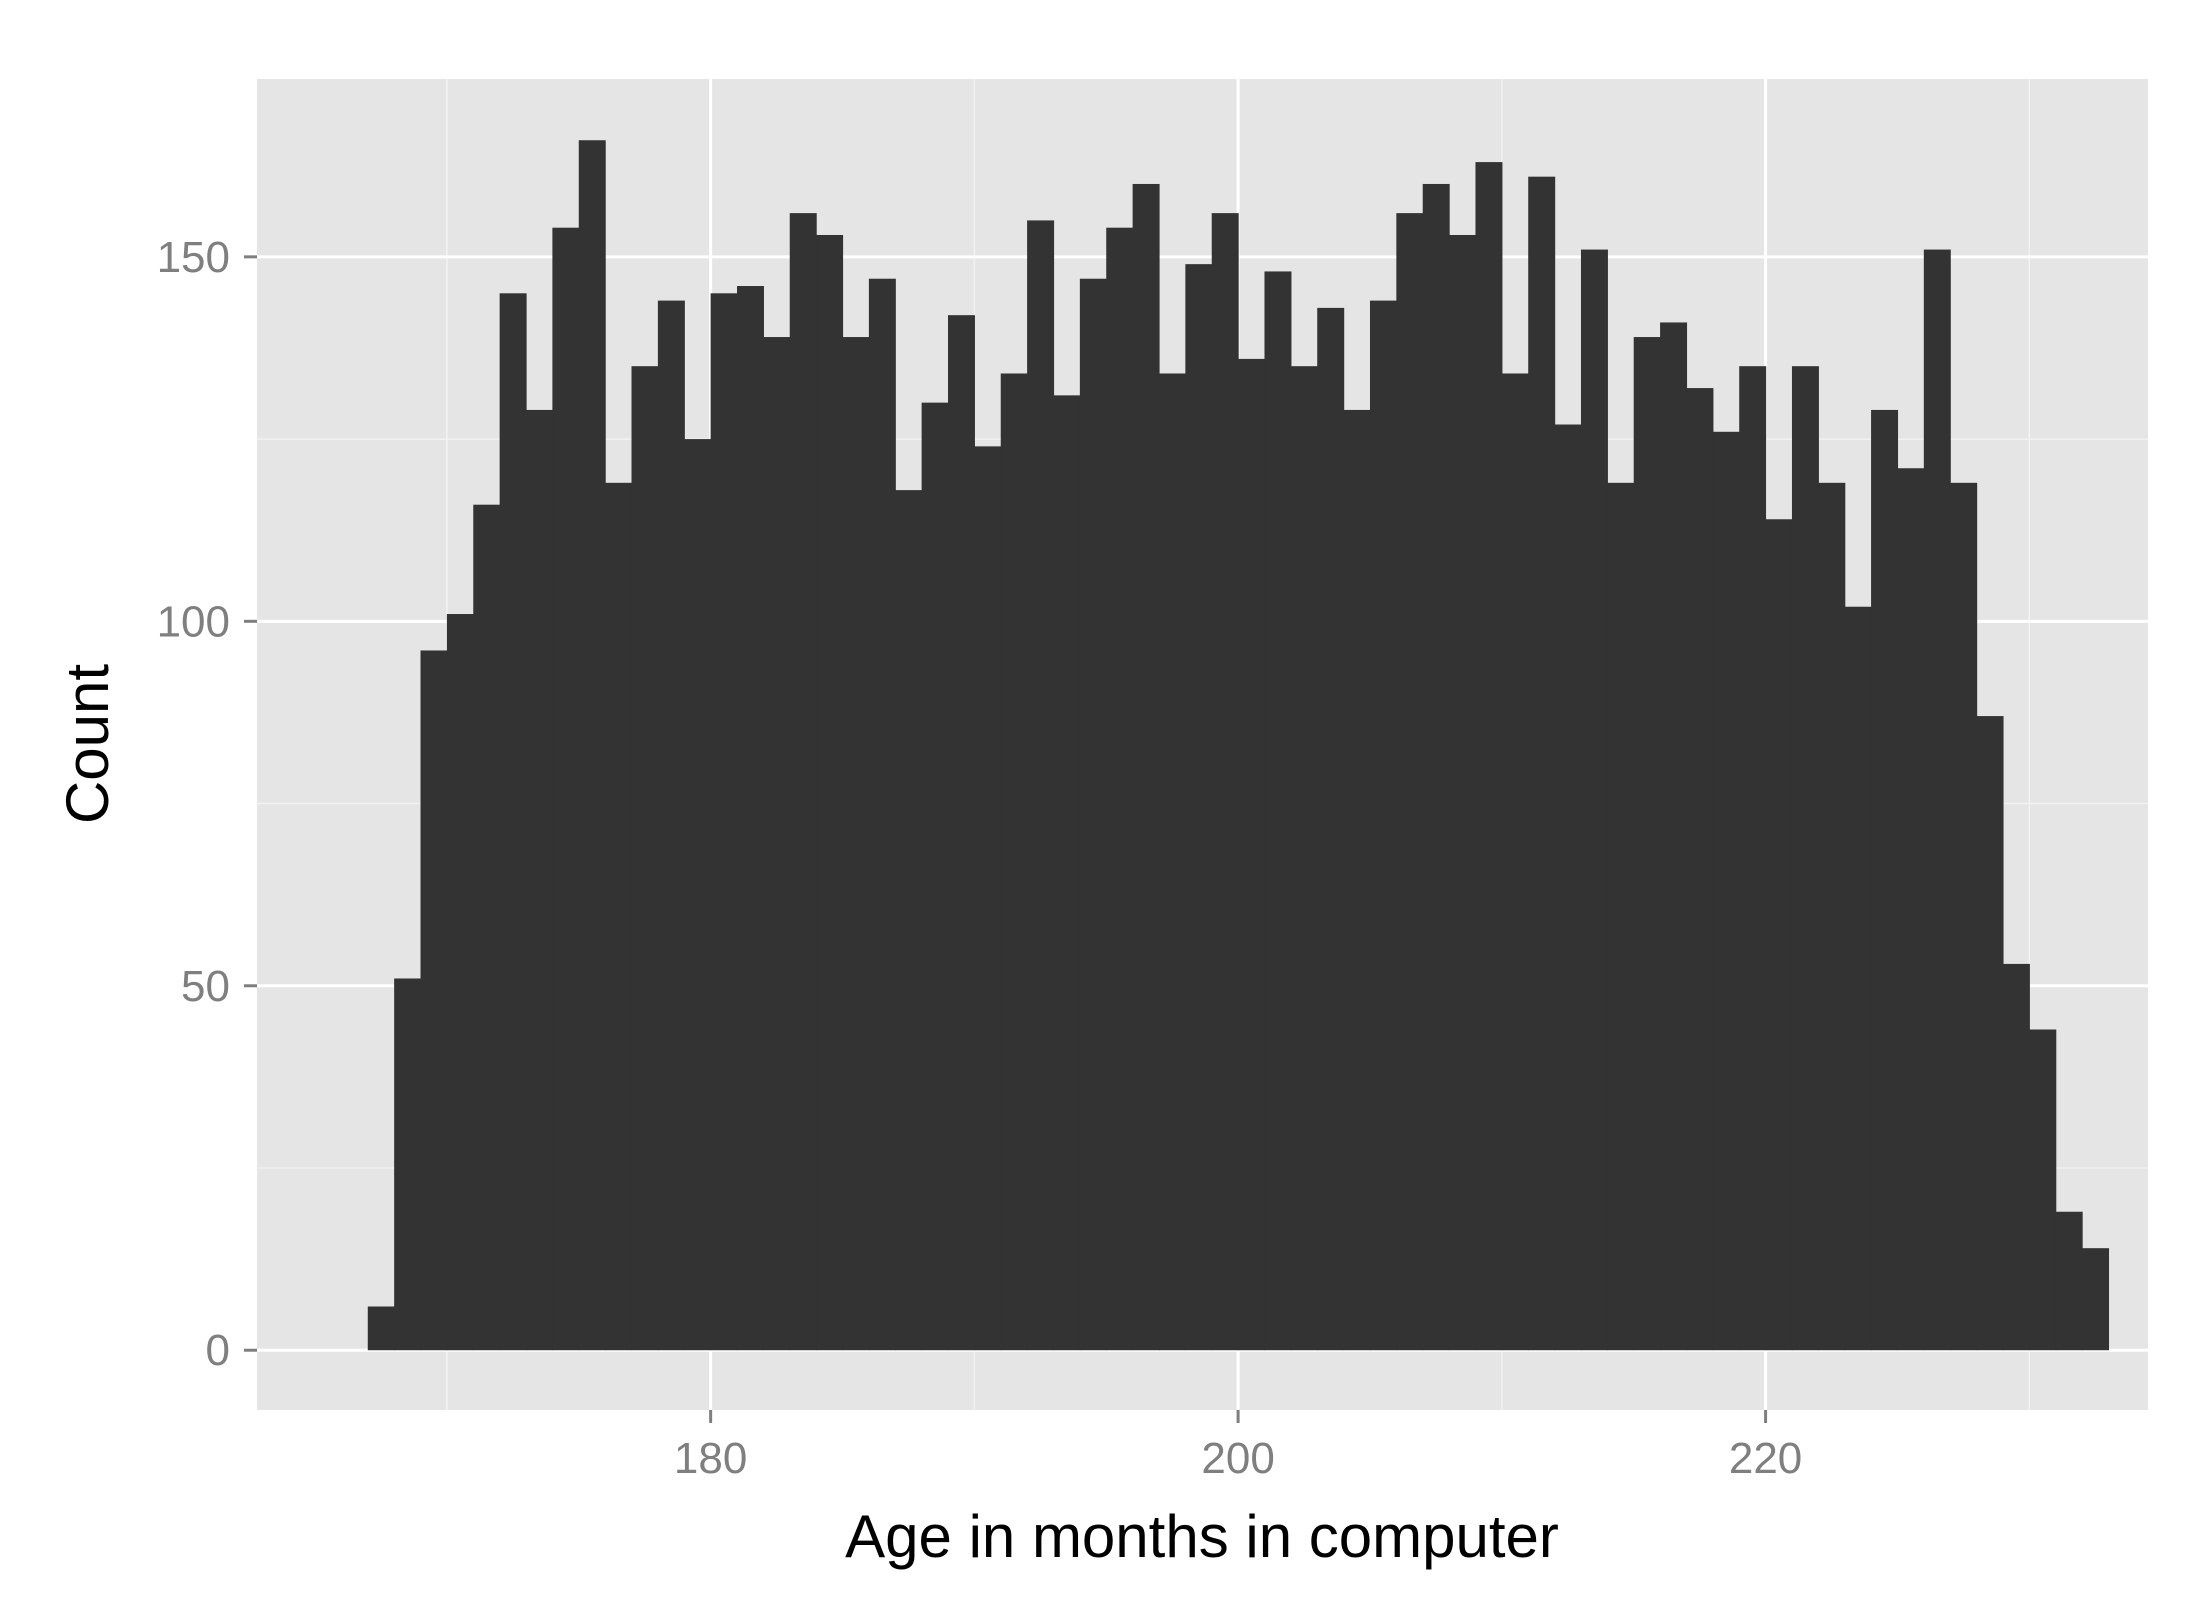 This screenshot has height=1600, width=2200. What do you see at coordinates (193, 257) in the screenshot?
I see `y-tick-label: 150` at bounding box center [193, 257].